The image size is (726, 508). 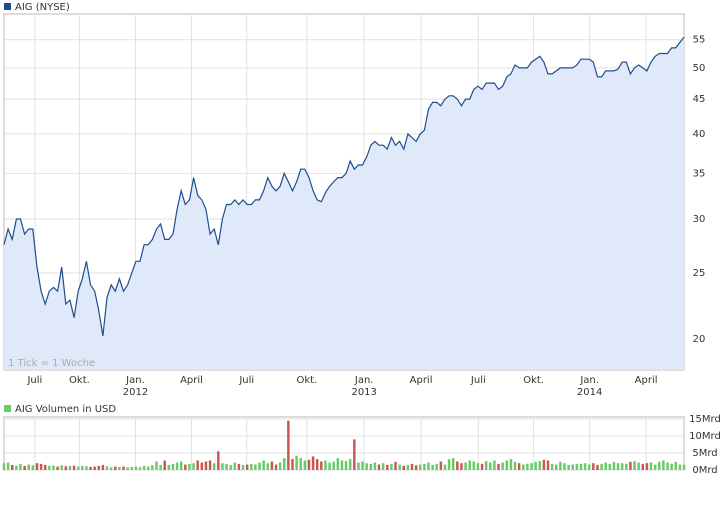 I want to click on y-tick-label: 55, so click(x=699, y=40).